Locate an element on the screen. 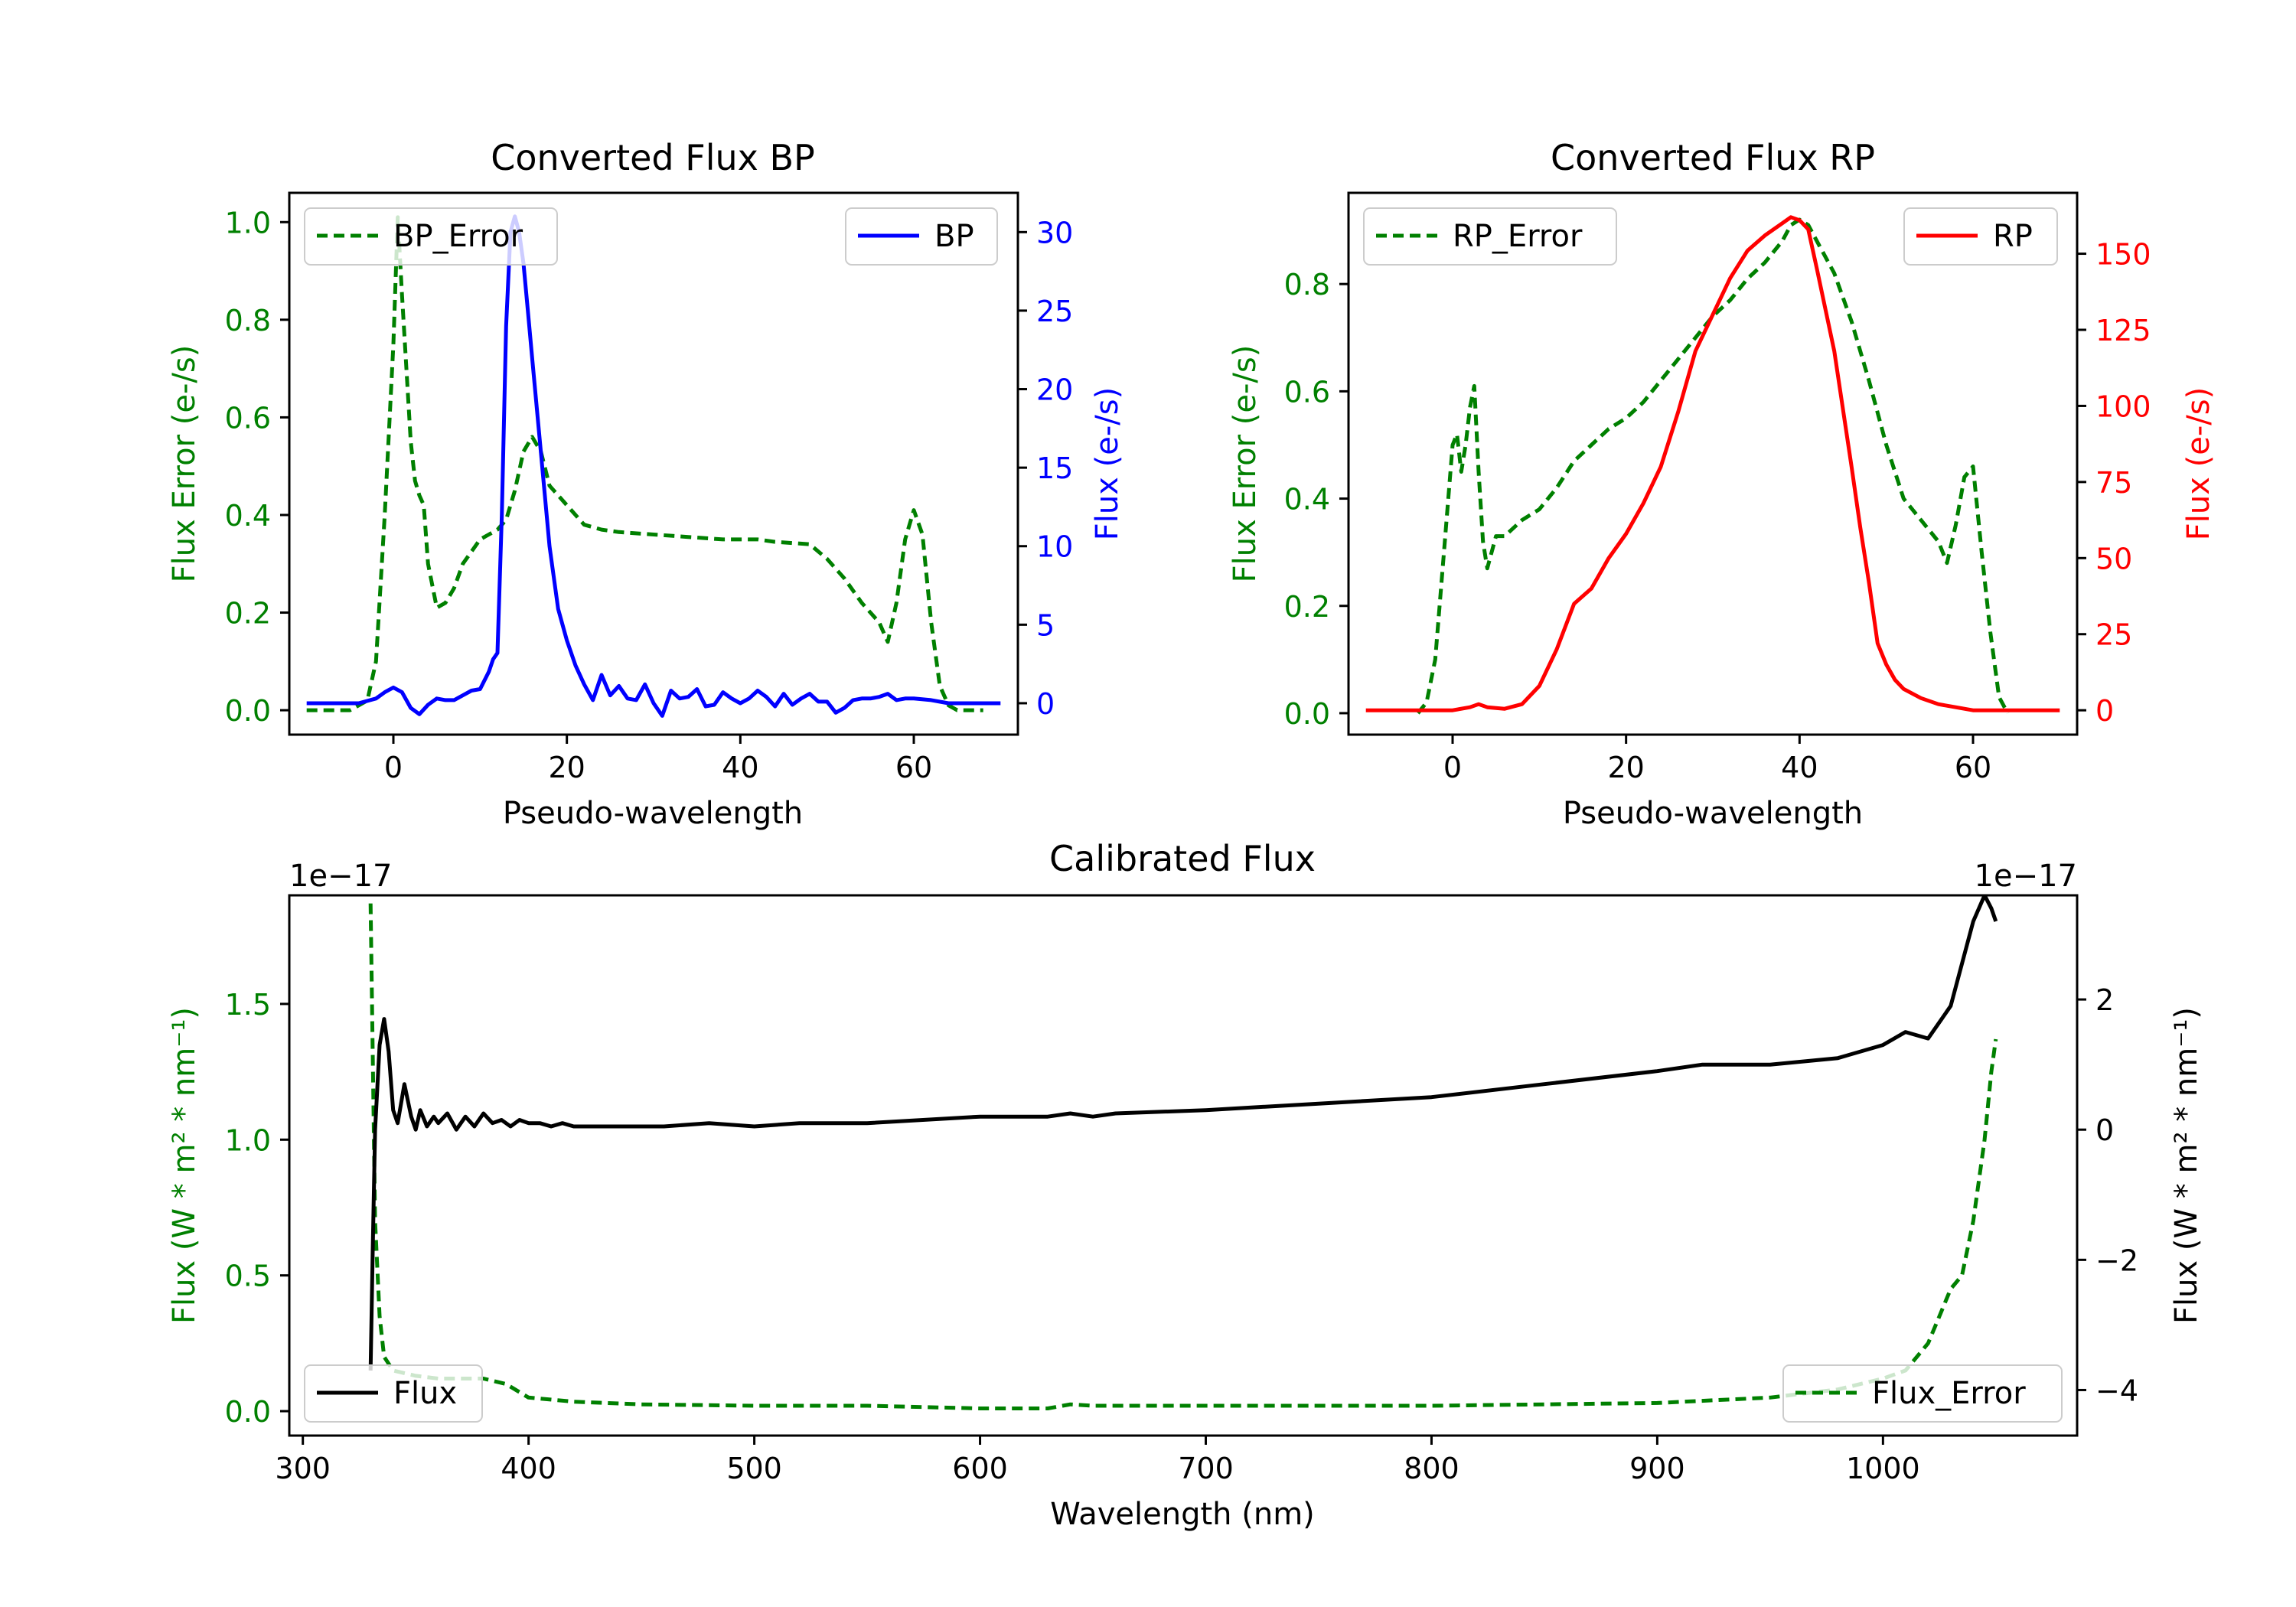  rp-legend-right-label: RP is located at coordinates (2013, 237).